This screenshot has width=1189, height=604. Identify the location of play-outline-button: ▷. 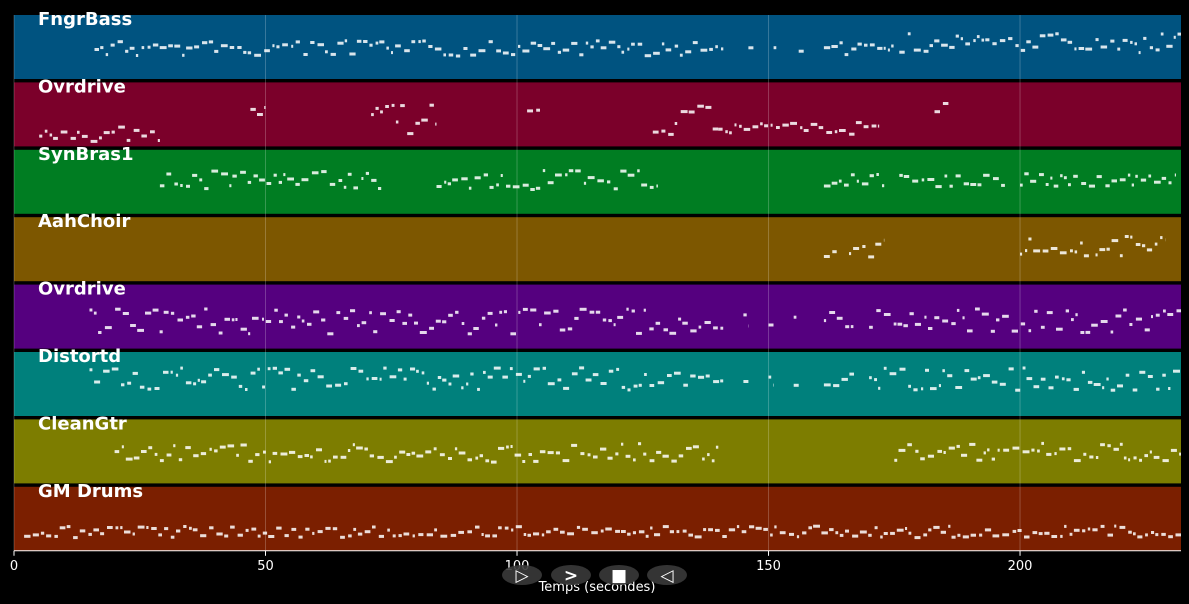
(522, 575).